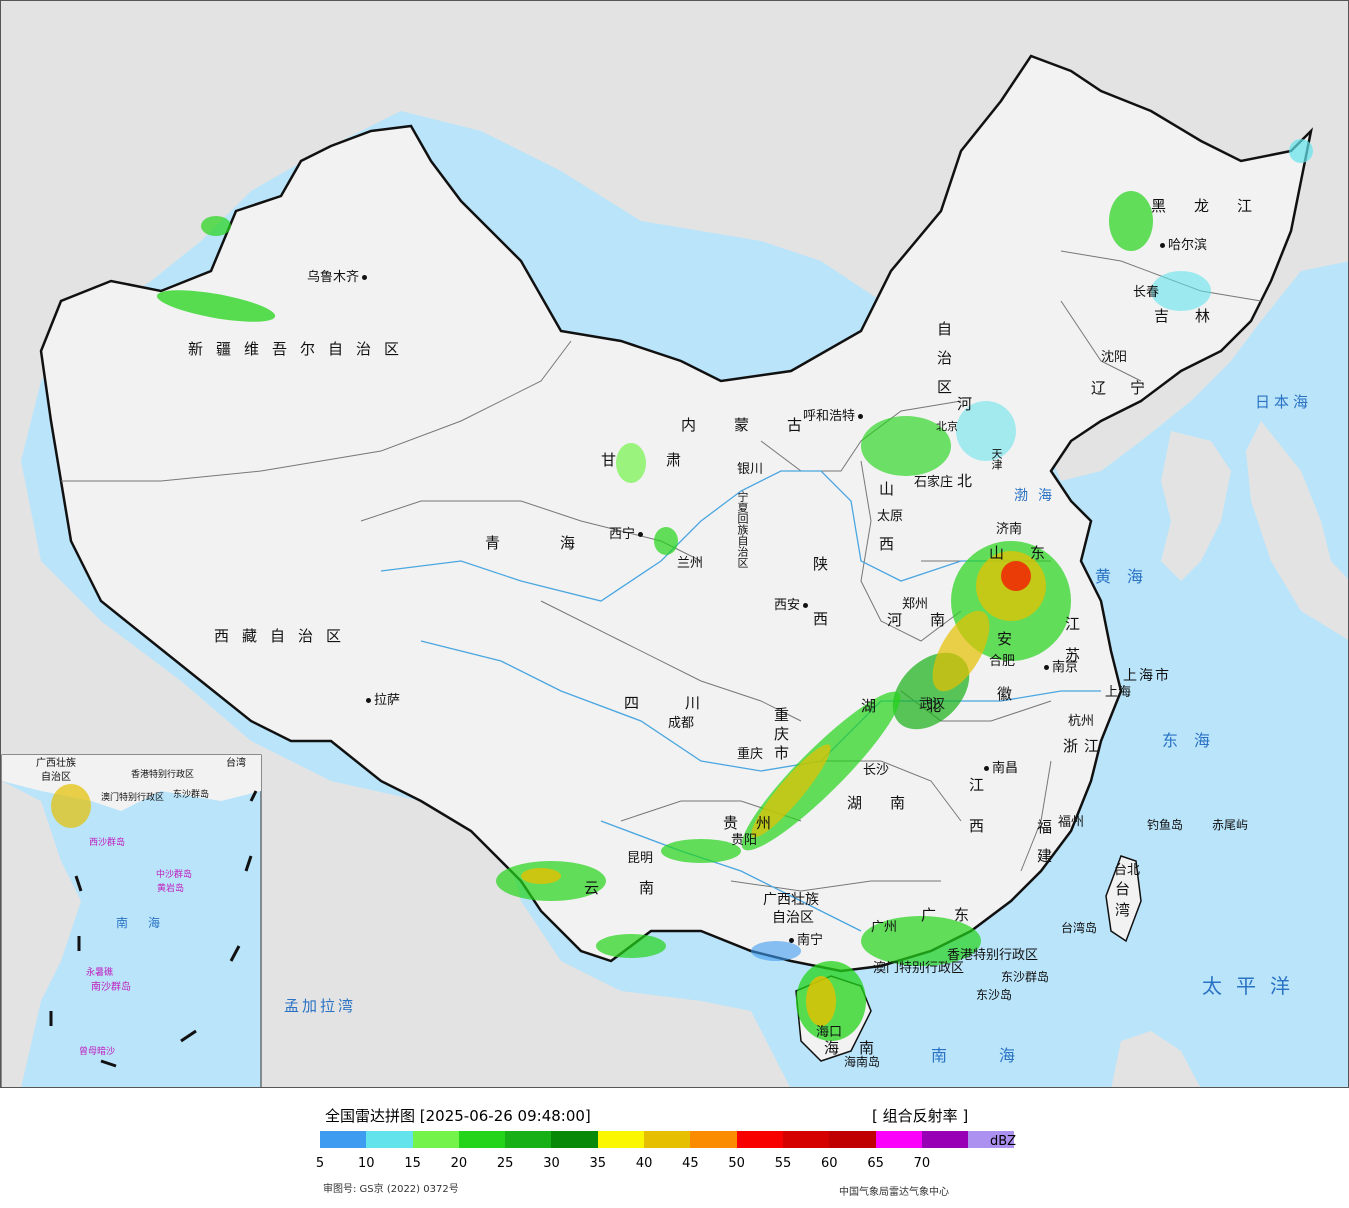 The width and height of the screenshot is (1349, 1208). What do you see at coordinates (820, 611) in the screenshot?
I see `province-label-shaanxi: 陕西` at bounding box center [820, 611].